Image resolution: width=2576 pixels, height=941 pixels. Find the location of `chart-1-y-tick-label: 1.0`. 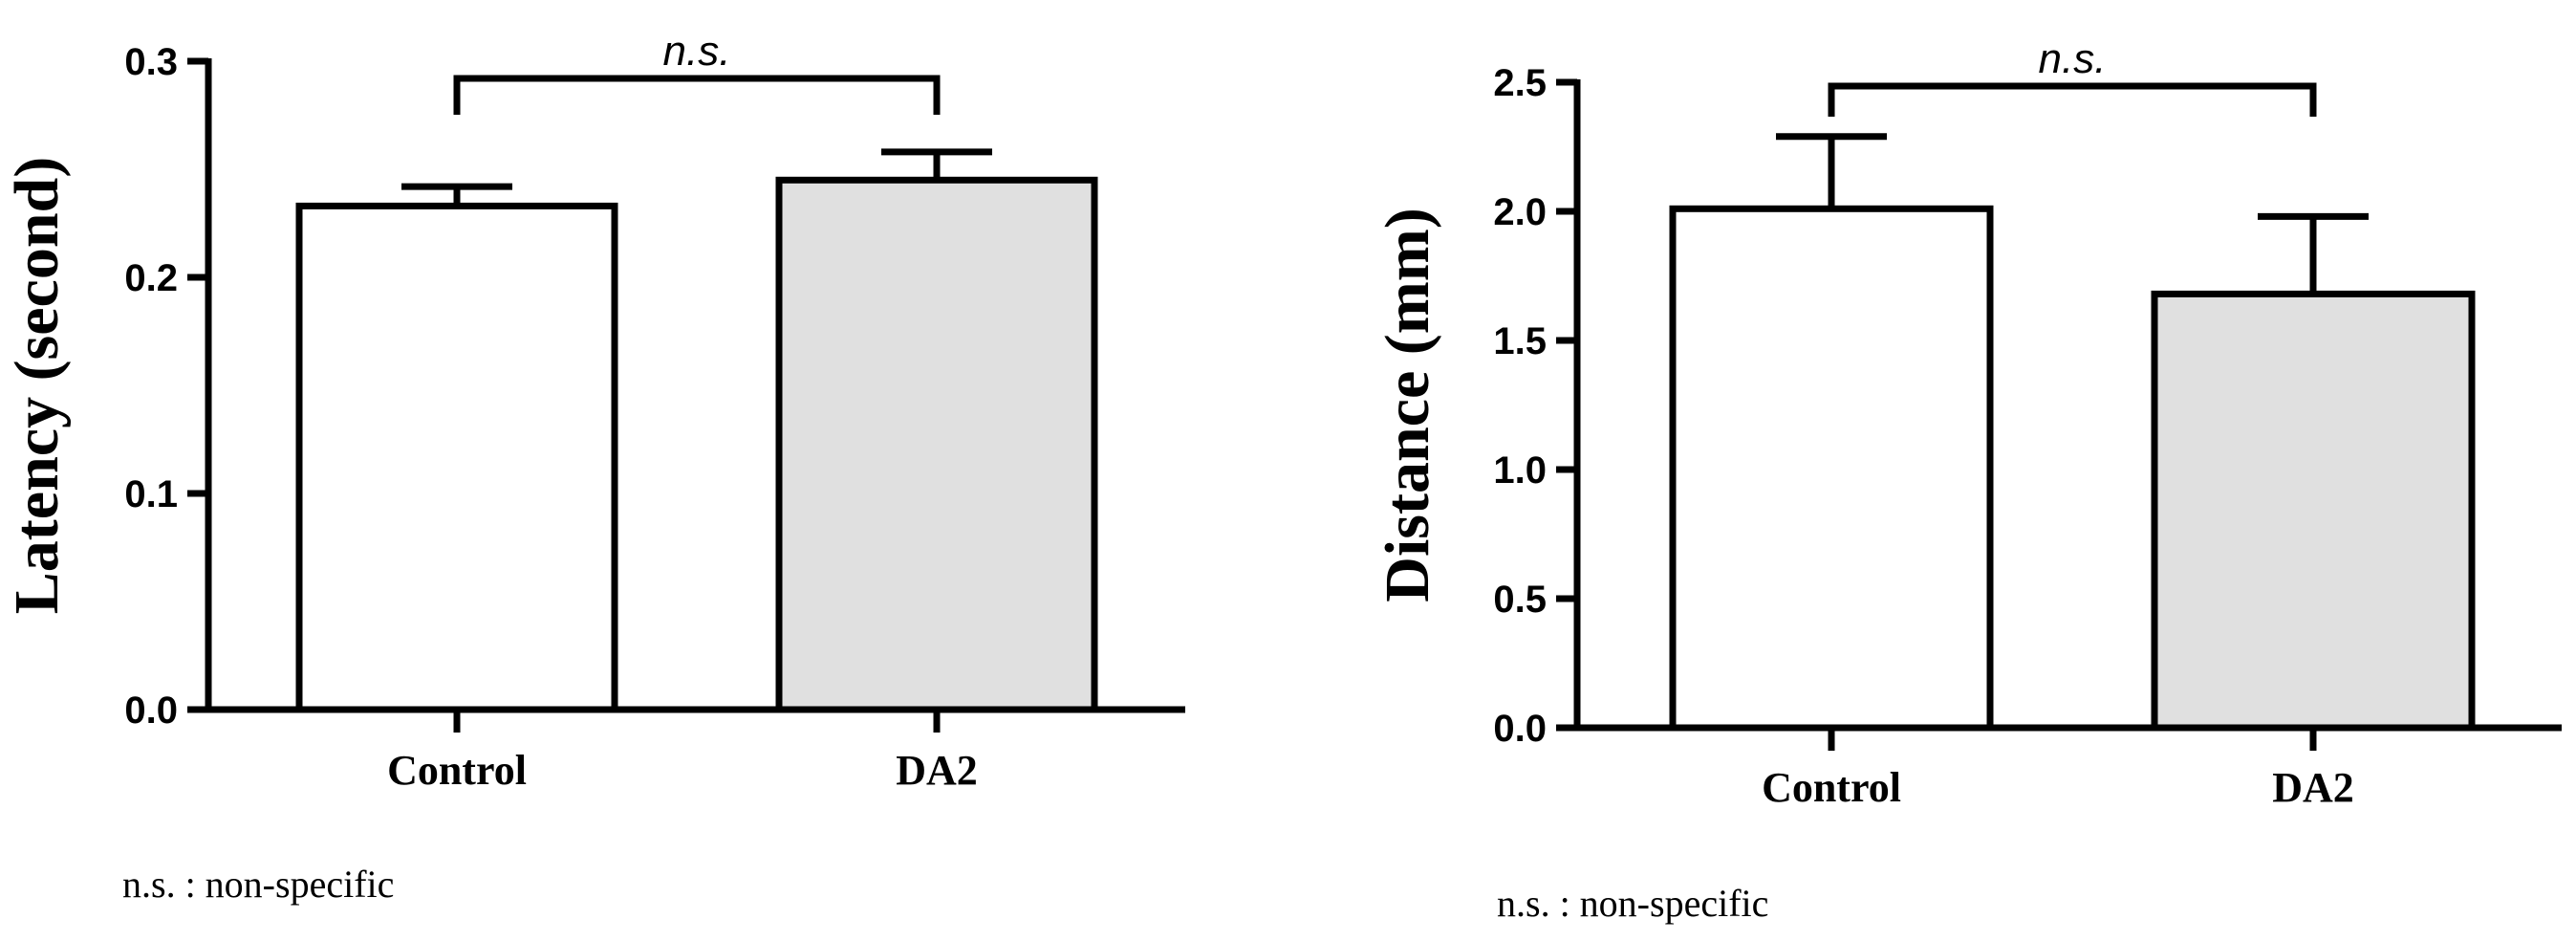

chart-1-y-tick-label: 1.0 is located at coordinates (1520, 471).